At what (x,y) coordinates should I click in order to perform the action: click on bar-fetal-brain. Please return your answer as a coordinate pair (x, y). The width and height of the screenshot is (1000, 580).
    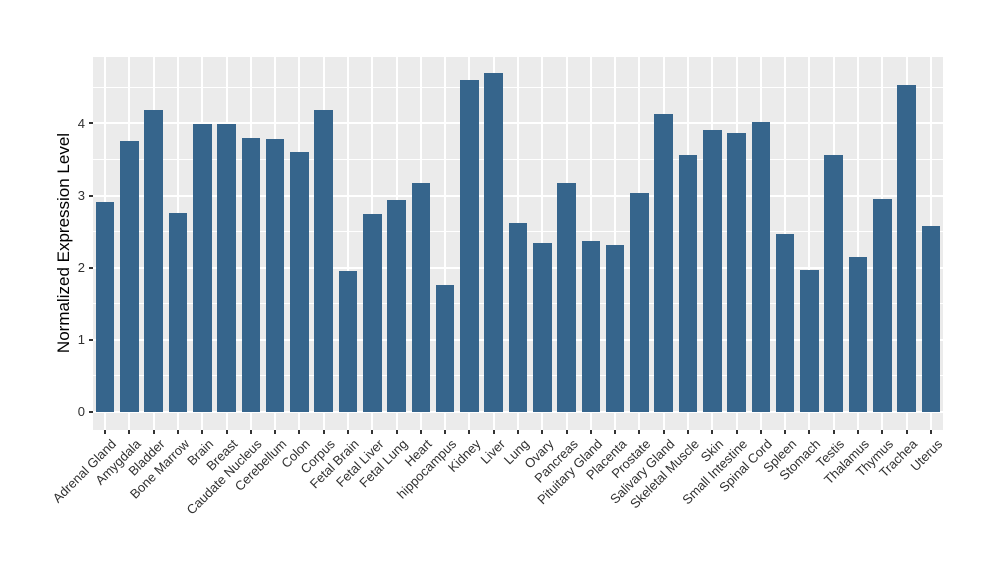
    Looking at the image, I should click on (348, 341).